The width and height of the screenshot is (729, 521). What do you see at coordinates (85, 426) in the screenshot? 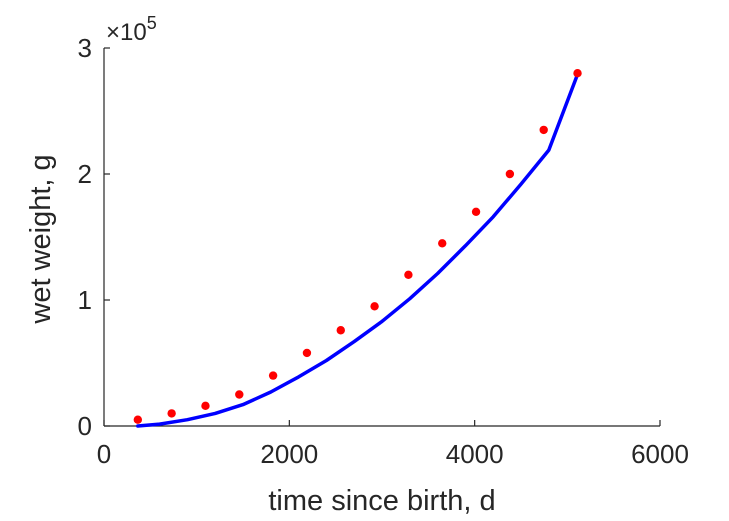
I see `y-tick-label: 0` at bounding box center [85, 426].